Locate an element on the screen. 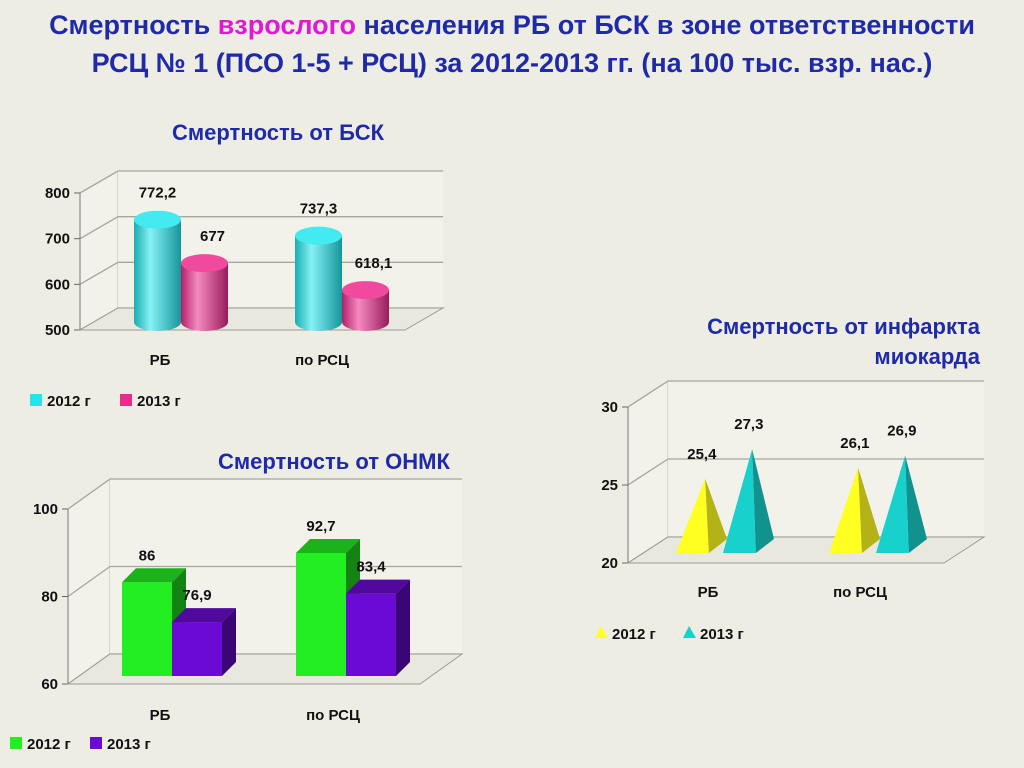 This screenshot has width=1024, height=768. bsk-chart-title: Смертность от БСК is located at coordinates (278, 132).